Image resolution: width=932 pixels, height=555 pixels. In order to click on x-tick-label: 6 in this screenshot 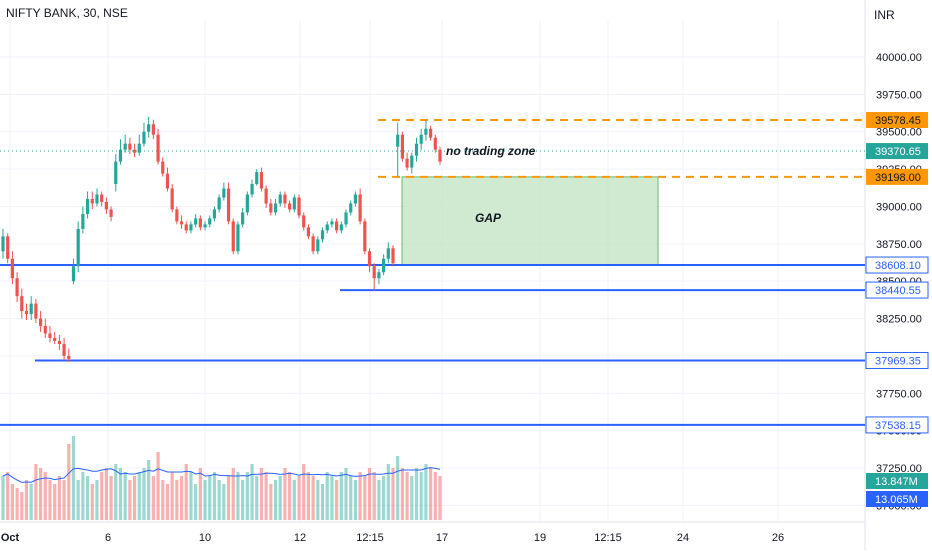, I will do `click(108, 538)`.